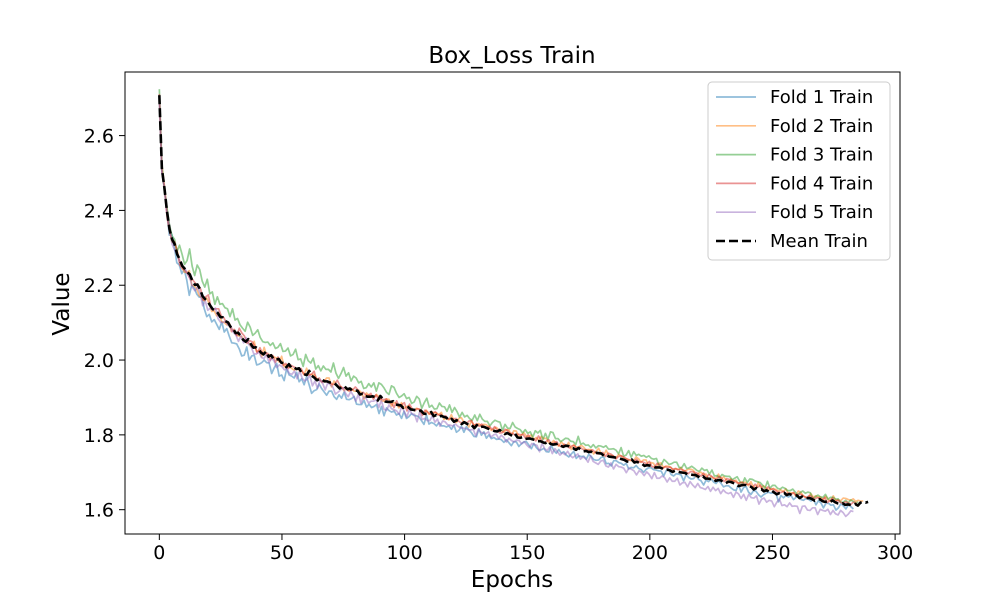  I want to click on chart-title: Box_Loss Train, so click(511, 56).